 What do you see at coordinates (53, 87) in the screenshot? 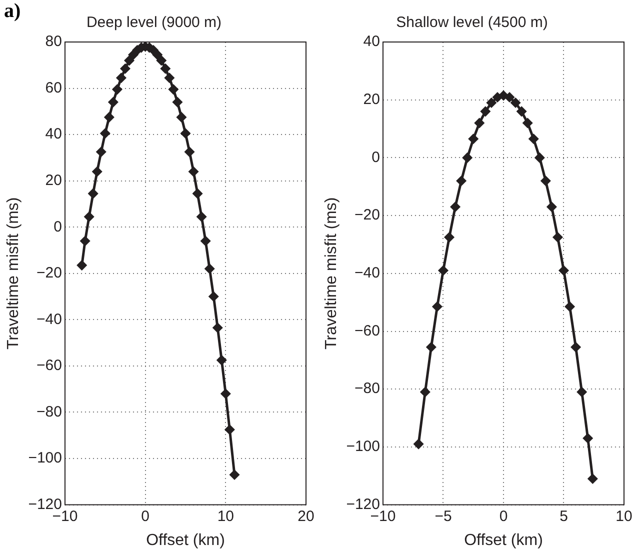
I see `y-tick-label: 60` at bounding box center [53, 87].